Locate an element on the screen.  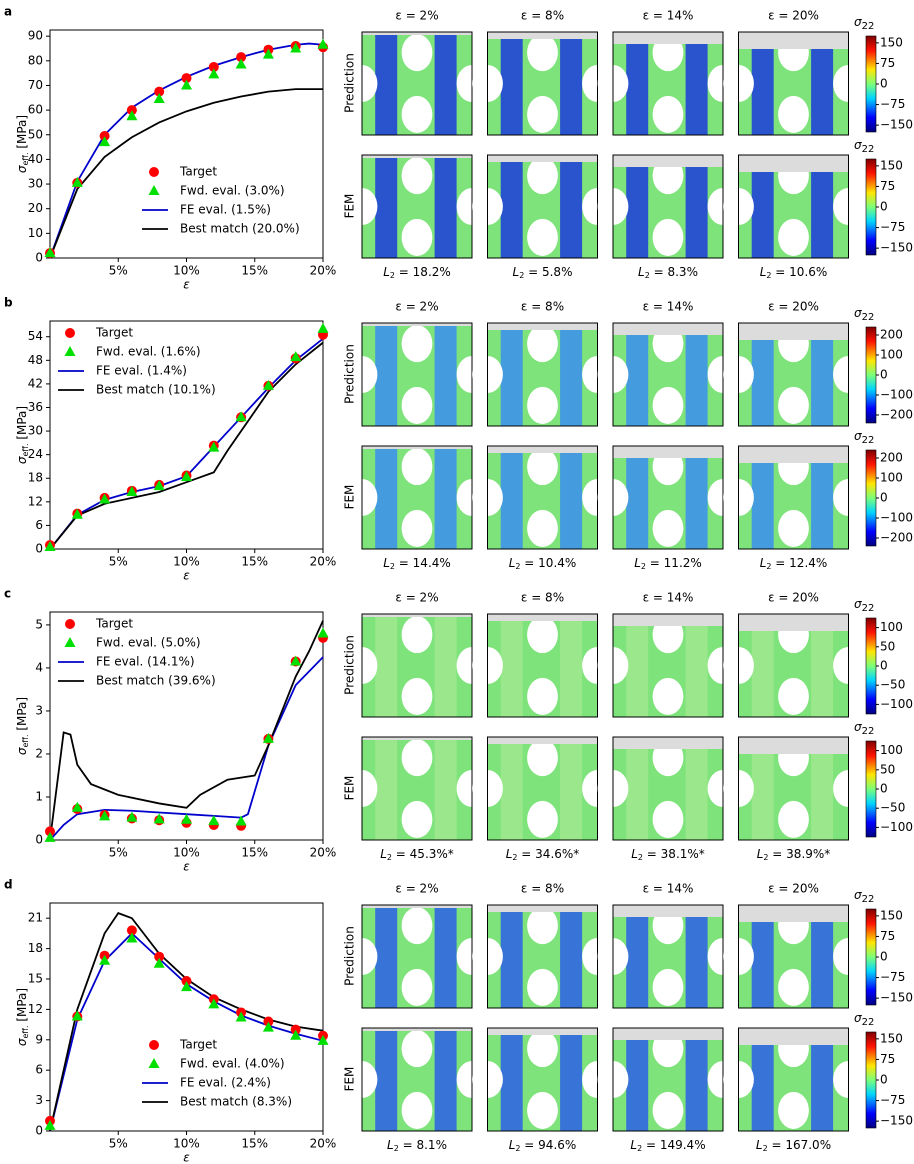
l2-value: = 167.0% is located at coordinates (799, 1145).